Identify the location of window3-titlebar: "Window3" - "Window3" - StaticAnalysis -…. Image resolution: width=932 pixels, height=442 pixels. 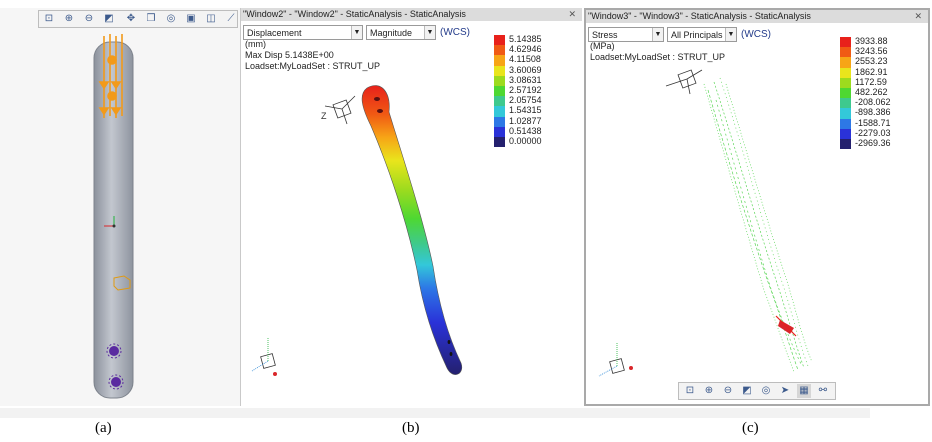
(757, 16).